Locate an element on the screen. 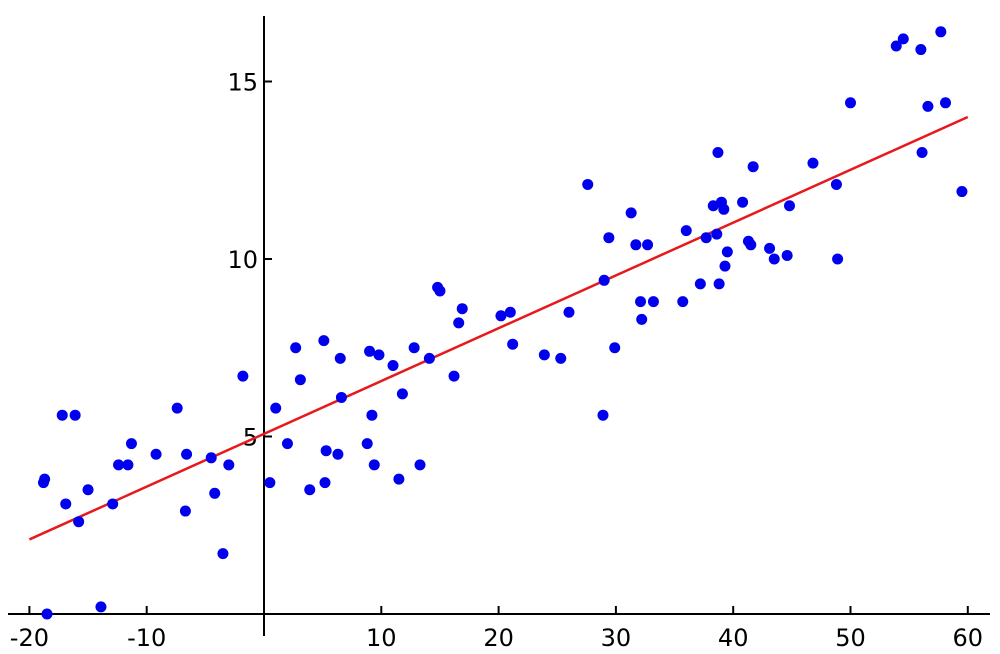 The height and width of the screenshot is (654, 1000). x-tick-label: 60 is located at coordinates (968, 638).